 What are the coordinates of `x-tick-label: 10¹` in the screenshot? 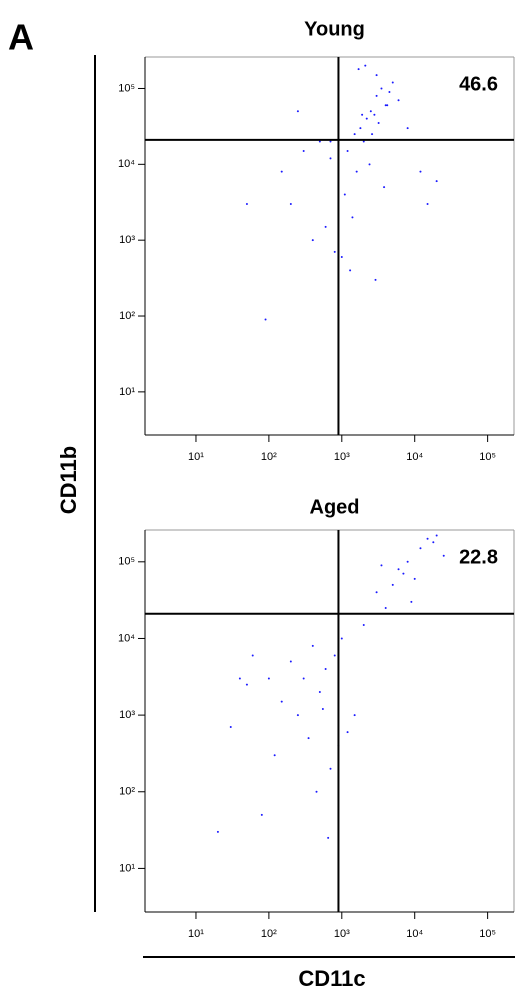 It's located at (196, 457).